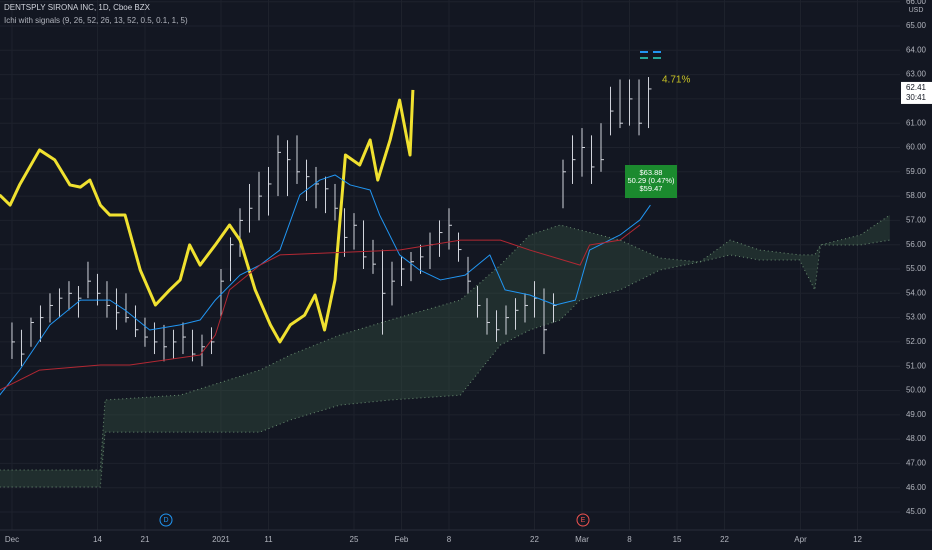 Image resolution: width=932 pixels, height=550 pixels. Describe the element at coordinates (97, 539) in the screenshot. I see `x-tick-label: 14` at that location.